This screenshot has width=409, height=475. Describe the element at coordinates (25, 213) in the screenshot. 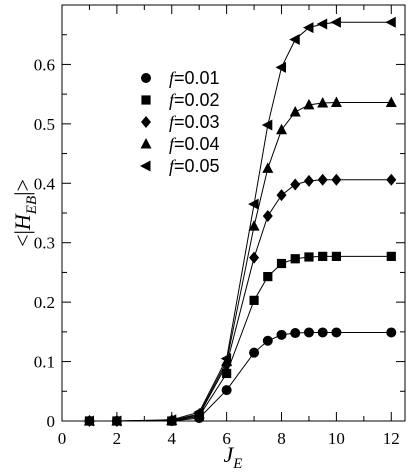

I see `y-axis-title: <|HEB|>` at that location.